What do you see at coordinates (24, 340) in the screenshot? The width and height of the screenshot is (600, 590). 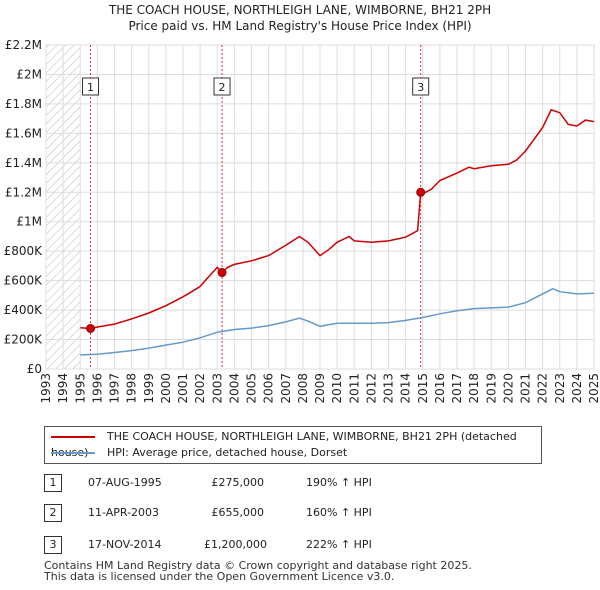 I see `y-tick-label: £200K` at bounding box center [24, 340].